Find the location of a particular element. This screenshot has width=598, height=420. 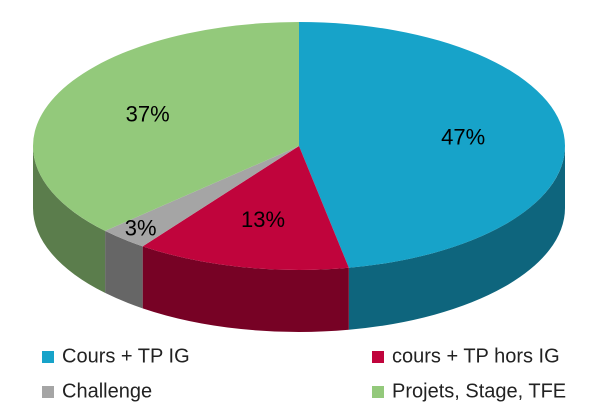

legend-label: cours + TP hors IG is located at coordinates (476, 356).